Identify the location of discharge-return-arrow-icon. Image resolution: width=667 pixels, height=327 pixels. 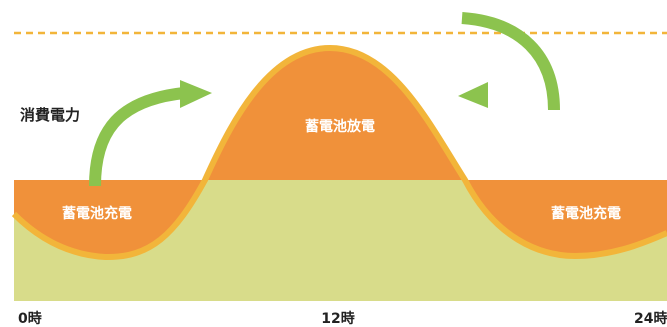
(509, 61).